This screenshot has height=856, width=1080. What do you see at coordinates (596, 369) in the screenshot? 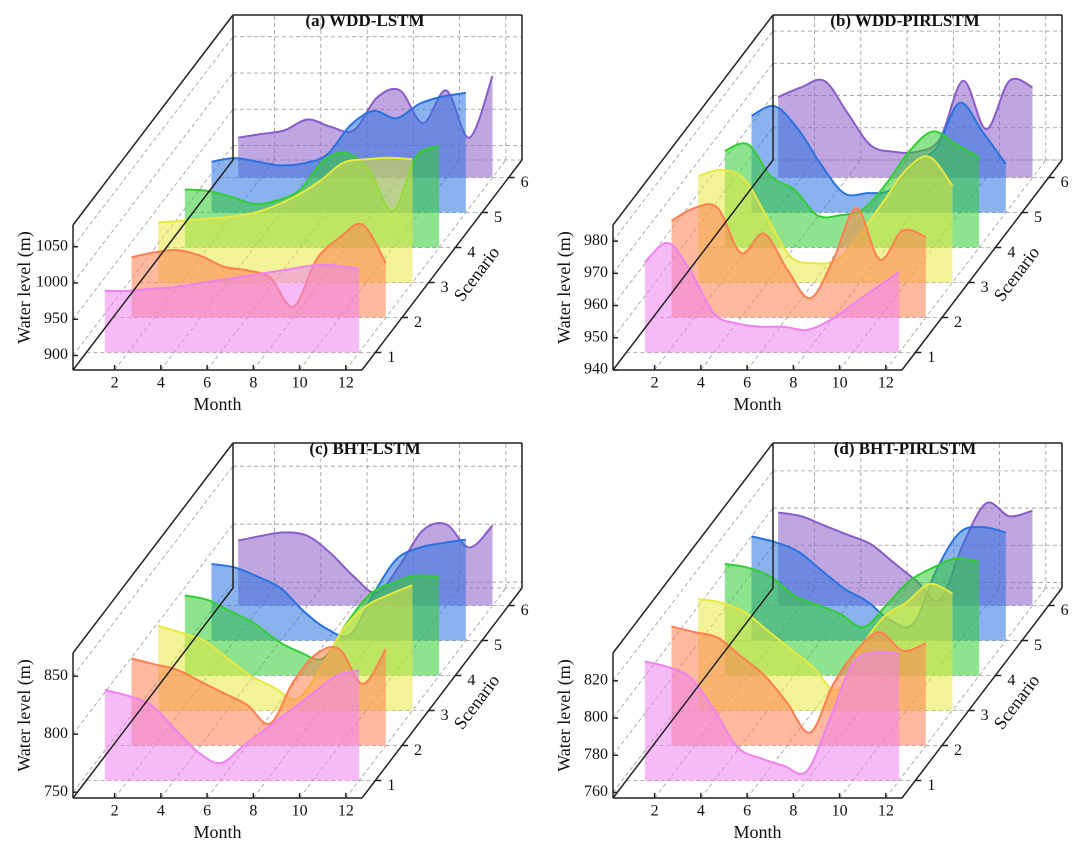
I see `y-tick-label: 940` at bounding box center [596, 369].